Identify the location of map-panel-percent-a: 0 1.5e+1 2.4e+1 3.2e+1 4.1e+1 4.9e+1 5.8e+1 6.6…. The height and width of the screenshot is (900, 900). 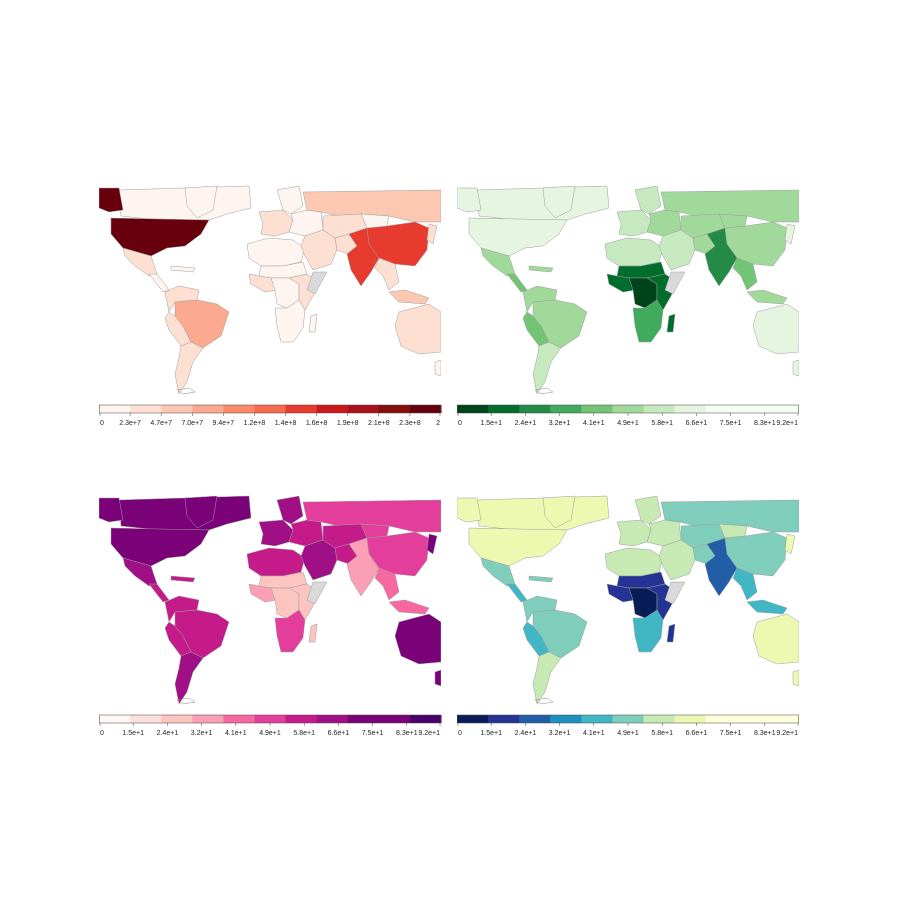
(628, 309).